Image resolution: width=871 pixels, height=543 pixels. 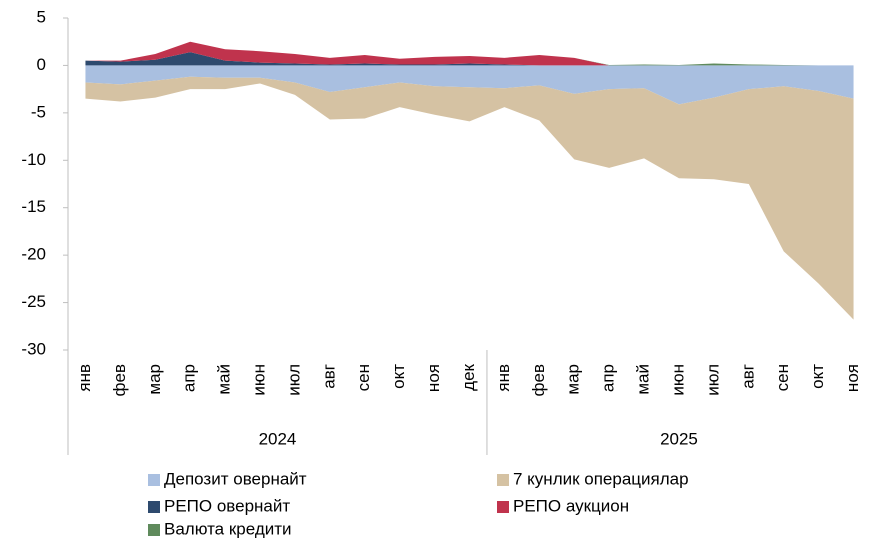 I want to click on group-label: 2024, so click(x=278, y=438).